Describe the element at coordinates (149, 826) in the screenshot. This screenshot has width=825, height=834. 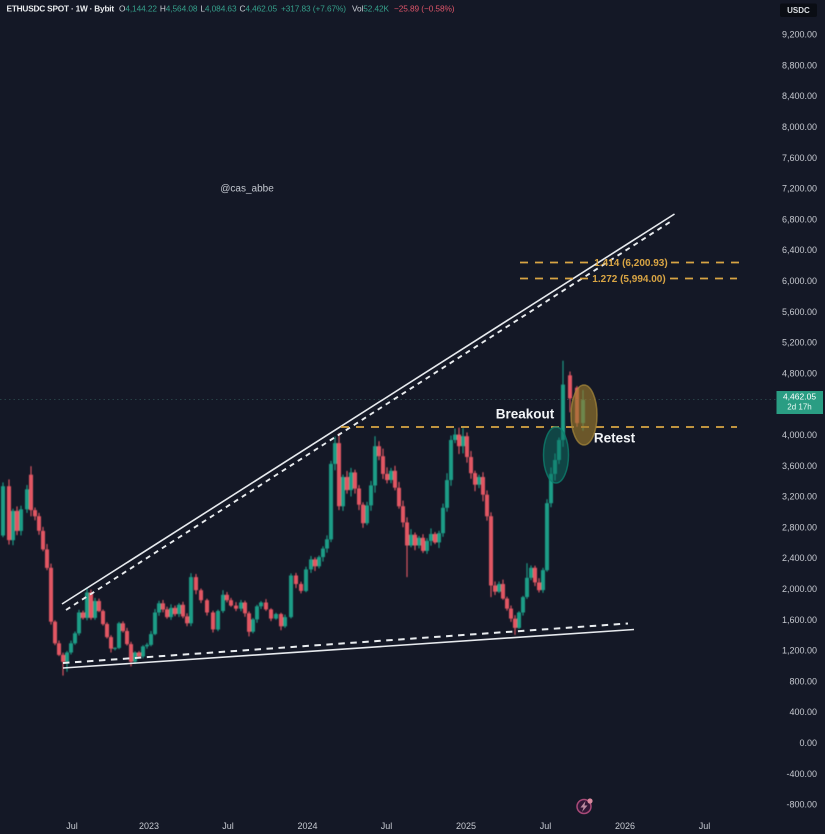
I see `svg-text: 2023` at that location.